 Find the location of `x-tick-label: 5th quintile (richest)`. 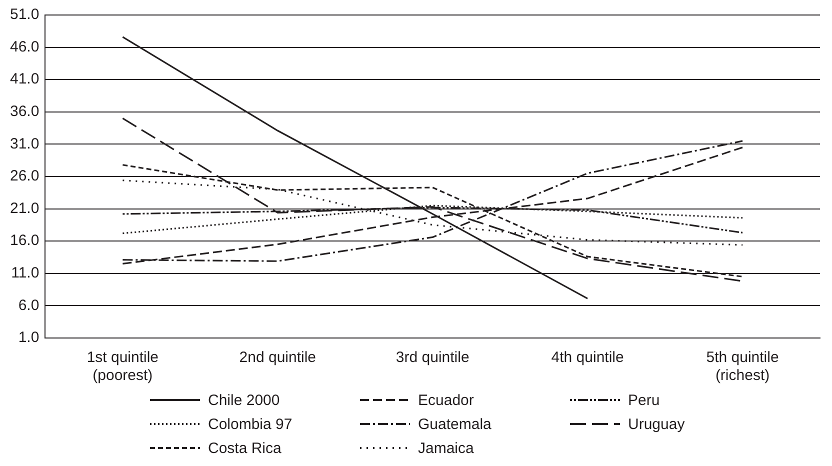

x-tick-label: 5th quintile (richest) is located at coordinates (742, 366).